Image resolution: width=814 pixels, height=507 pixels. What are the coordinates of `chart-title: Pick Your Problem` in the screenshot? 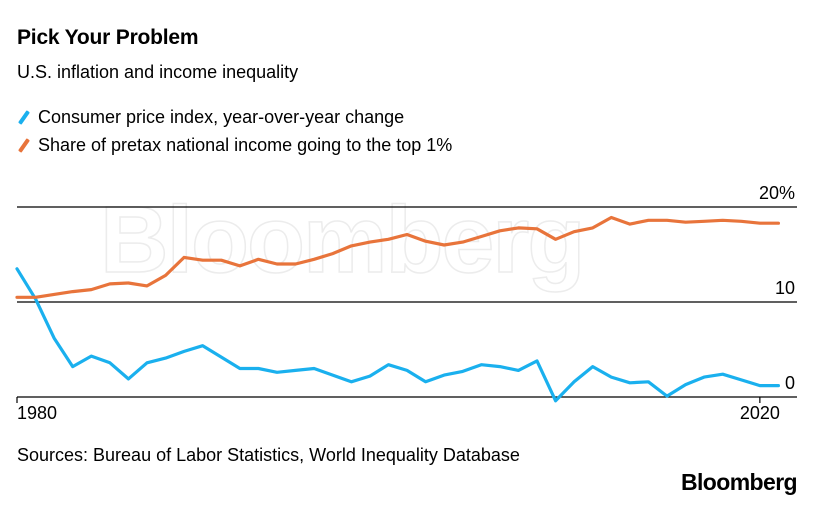 It's located at (108, 37).